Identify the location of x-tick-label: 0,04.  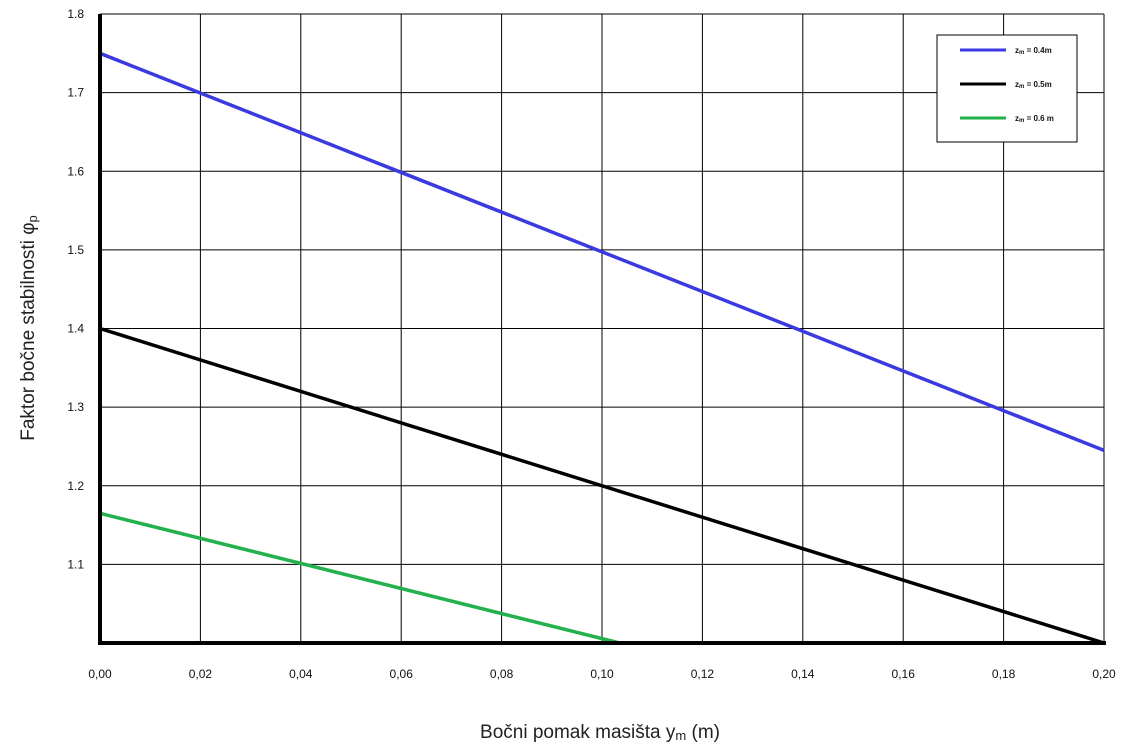
(301, 674).